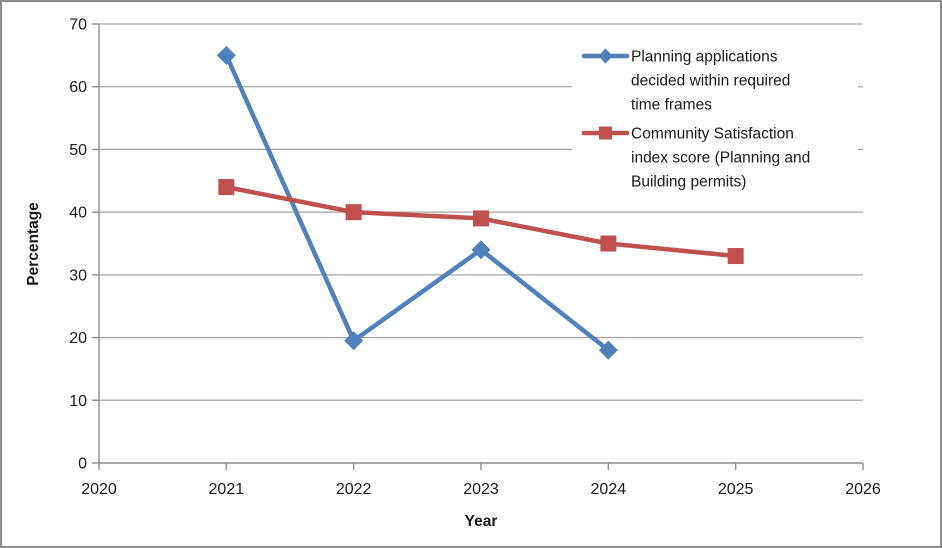 This screenshot has height=548, width=942. Describe the element at coordinates (78, 275) in the screenshot. I see `y-tick-label: 30` at that location.